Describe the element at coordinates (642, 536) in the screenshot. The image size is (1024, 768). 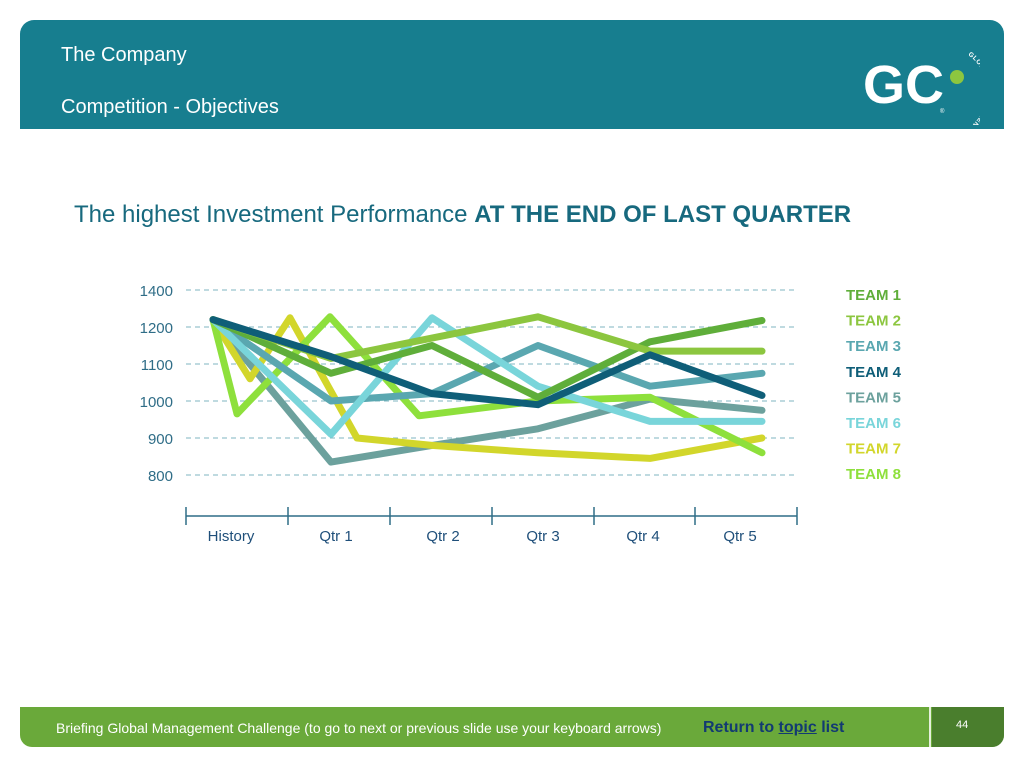
I see `x-tick-label: Qtr 4` at that location.